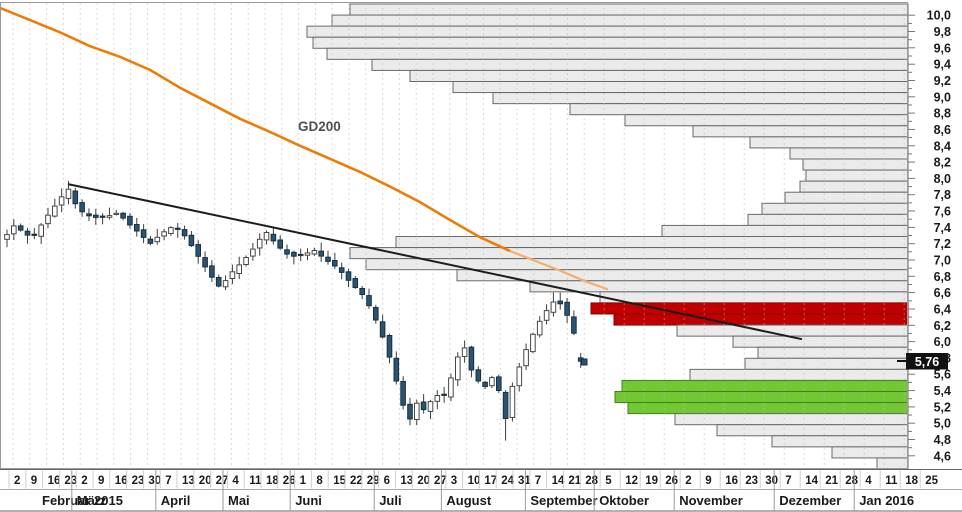  What do you see at coordinates (356, 481) in the screenshot?
I see `day-label: 22` at bounding box center [356, 481].